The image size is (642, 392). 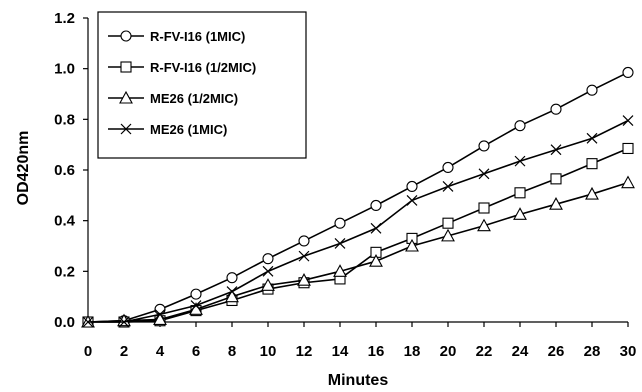 What do you see at coordinates (412, 351) in the screenshot?
I see `x-tick-label: 18` at bounding box center [412, 351].